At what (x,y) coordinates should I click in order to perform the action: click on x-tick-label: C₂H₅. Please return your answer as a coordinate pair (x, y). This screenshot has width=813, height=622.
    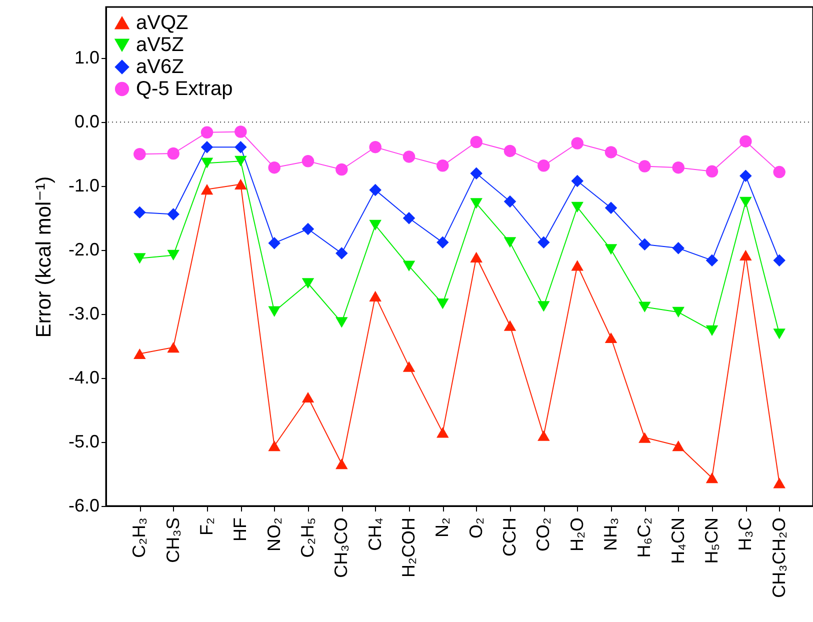
    Looking at the image, I should click on (308, 538).